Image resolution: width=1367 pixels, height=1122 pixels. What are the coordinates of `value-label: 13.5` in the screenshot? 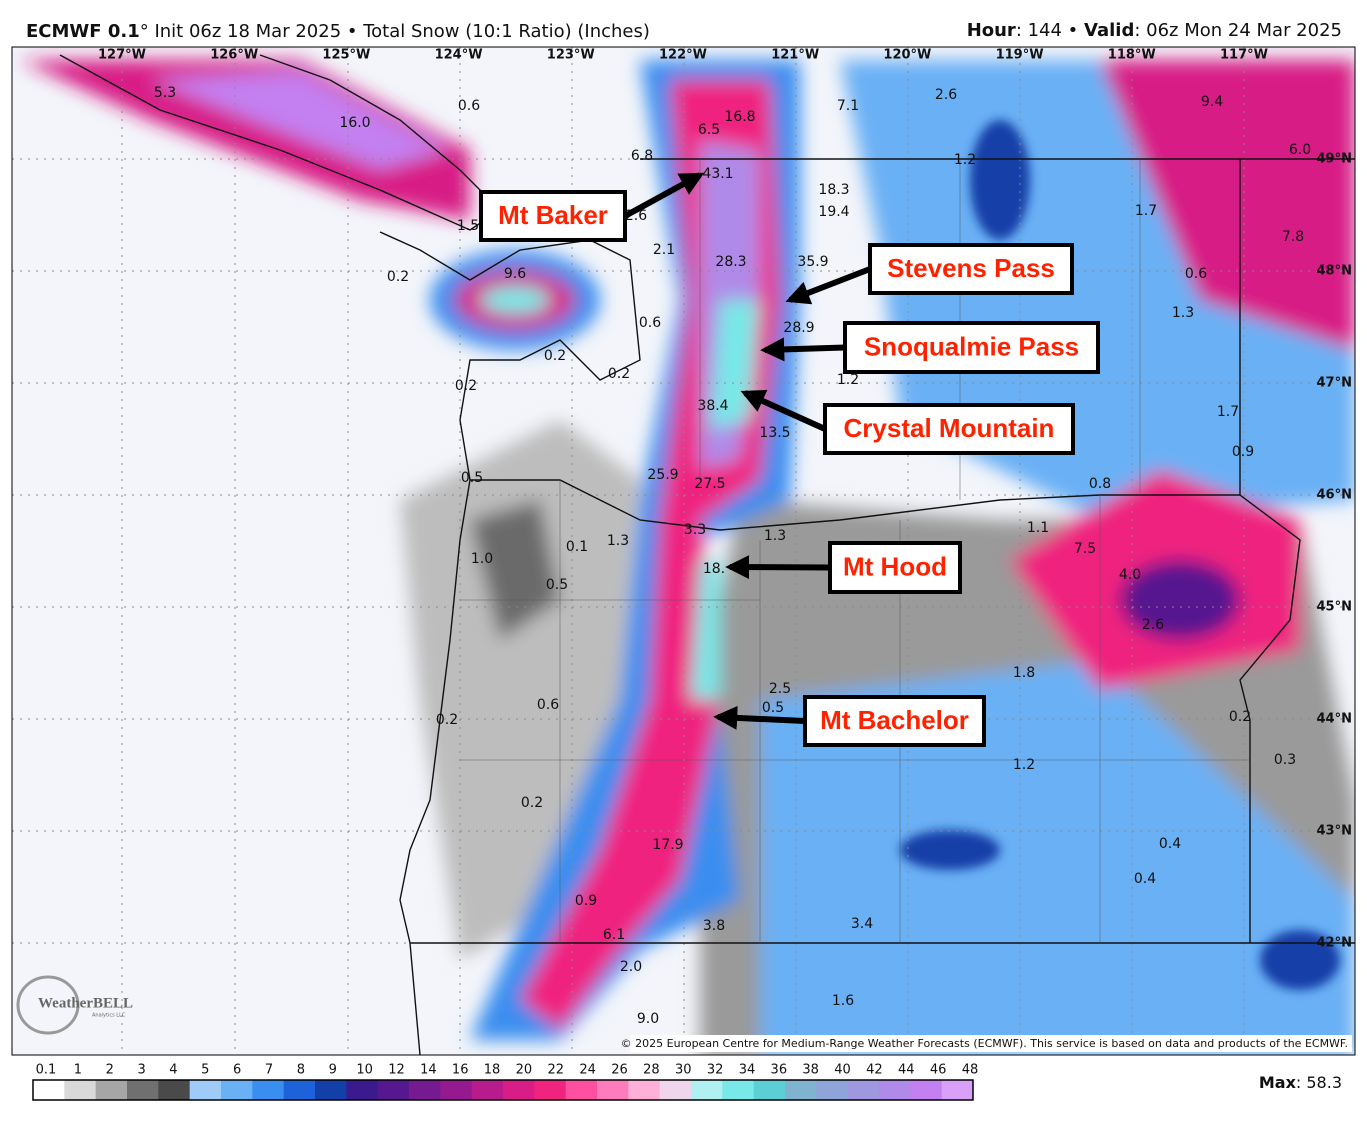 It's located at (774, 433).